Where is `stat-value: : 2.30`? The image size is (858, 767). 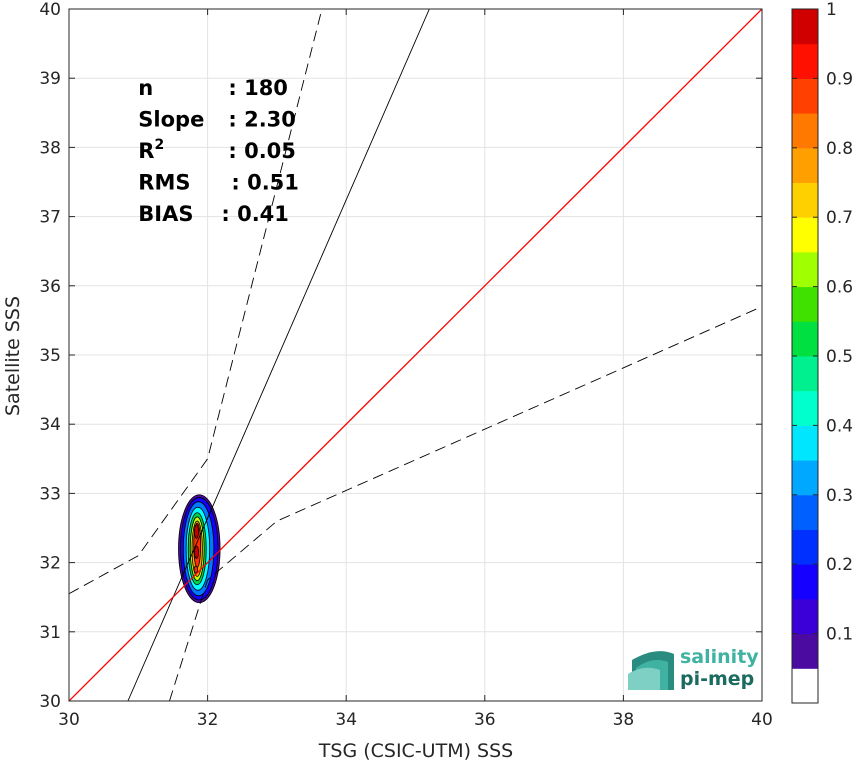
stat-value: : 2.30 is located at coordinates (262, 120).